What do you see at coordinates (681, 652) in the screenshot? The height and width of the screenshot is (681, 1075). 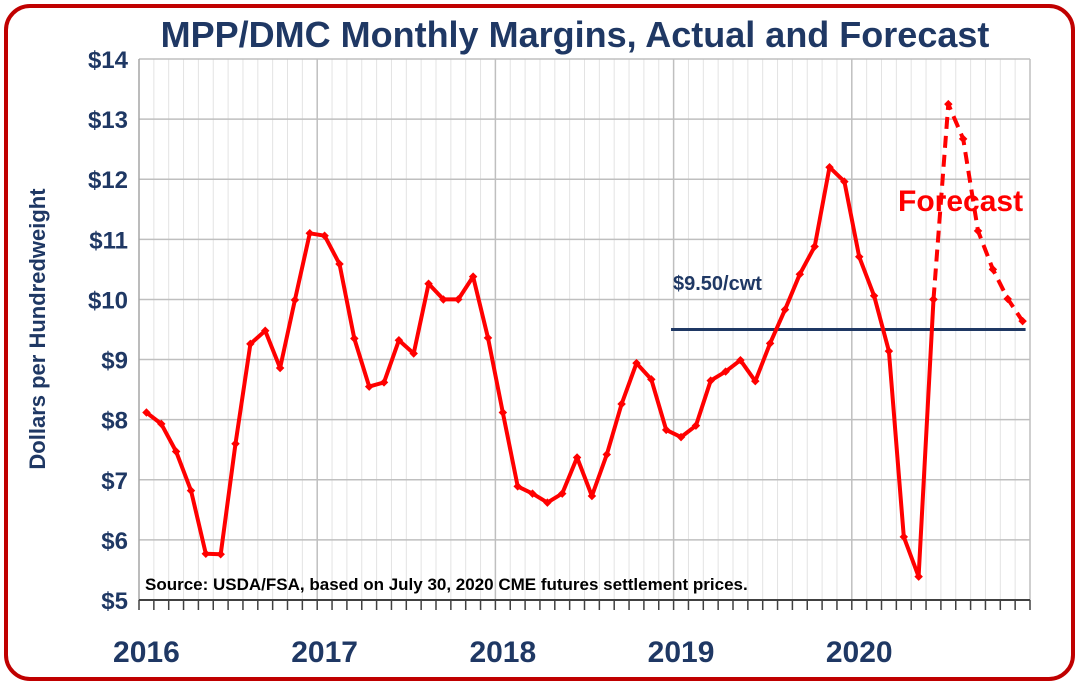 I see `x-tick-label: 2019` at bounding box center [681, 652].